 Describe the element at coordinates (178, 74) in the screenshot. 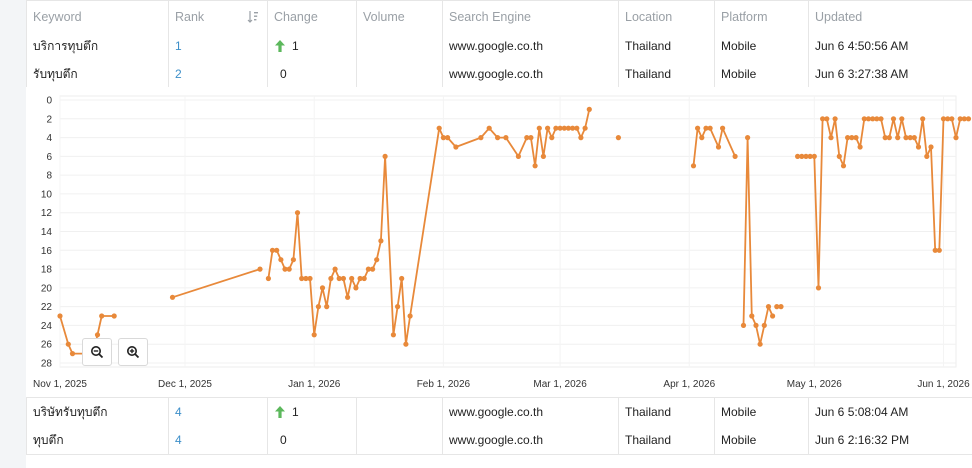

I see `rank-link: 2` at that location.